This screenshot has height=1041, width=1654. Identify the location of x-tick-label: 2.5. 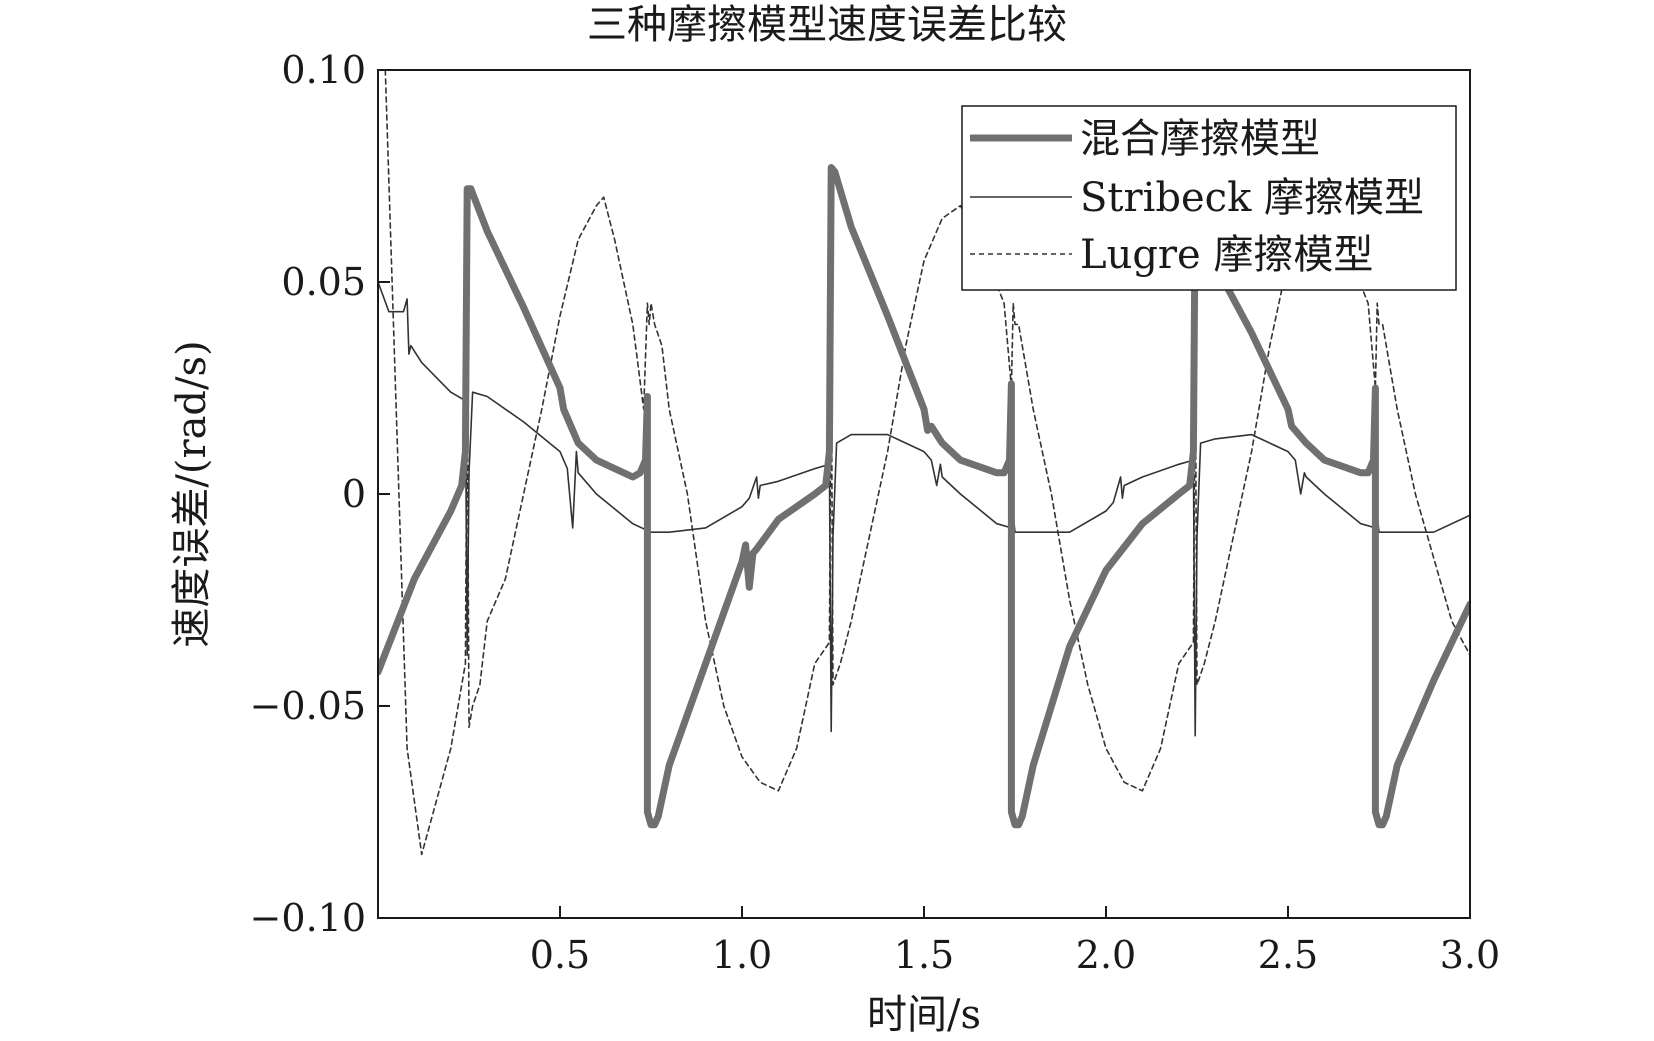
(1288, 955).